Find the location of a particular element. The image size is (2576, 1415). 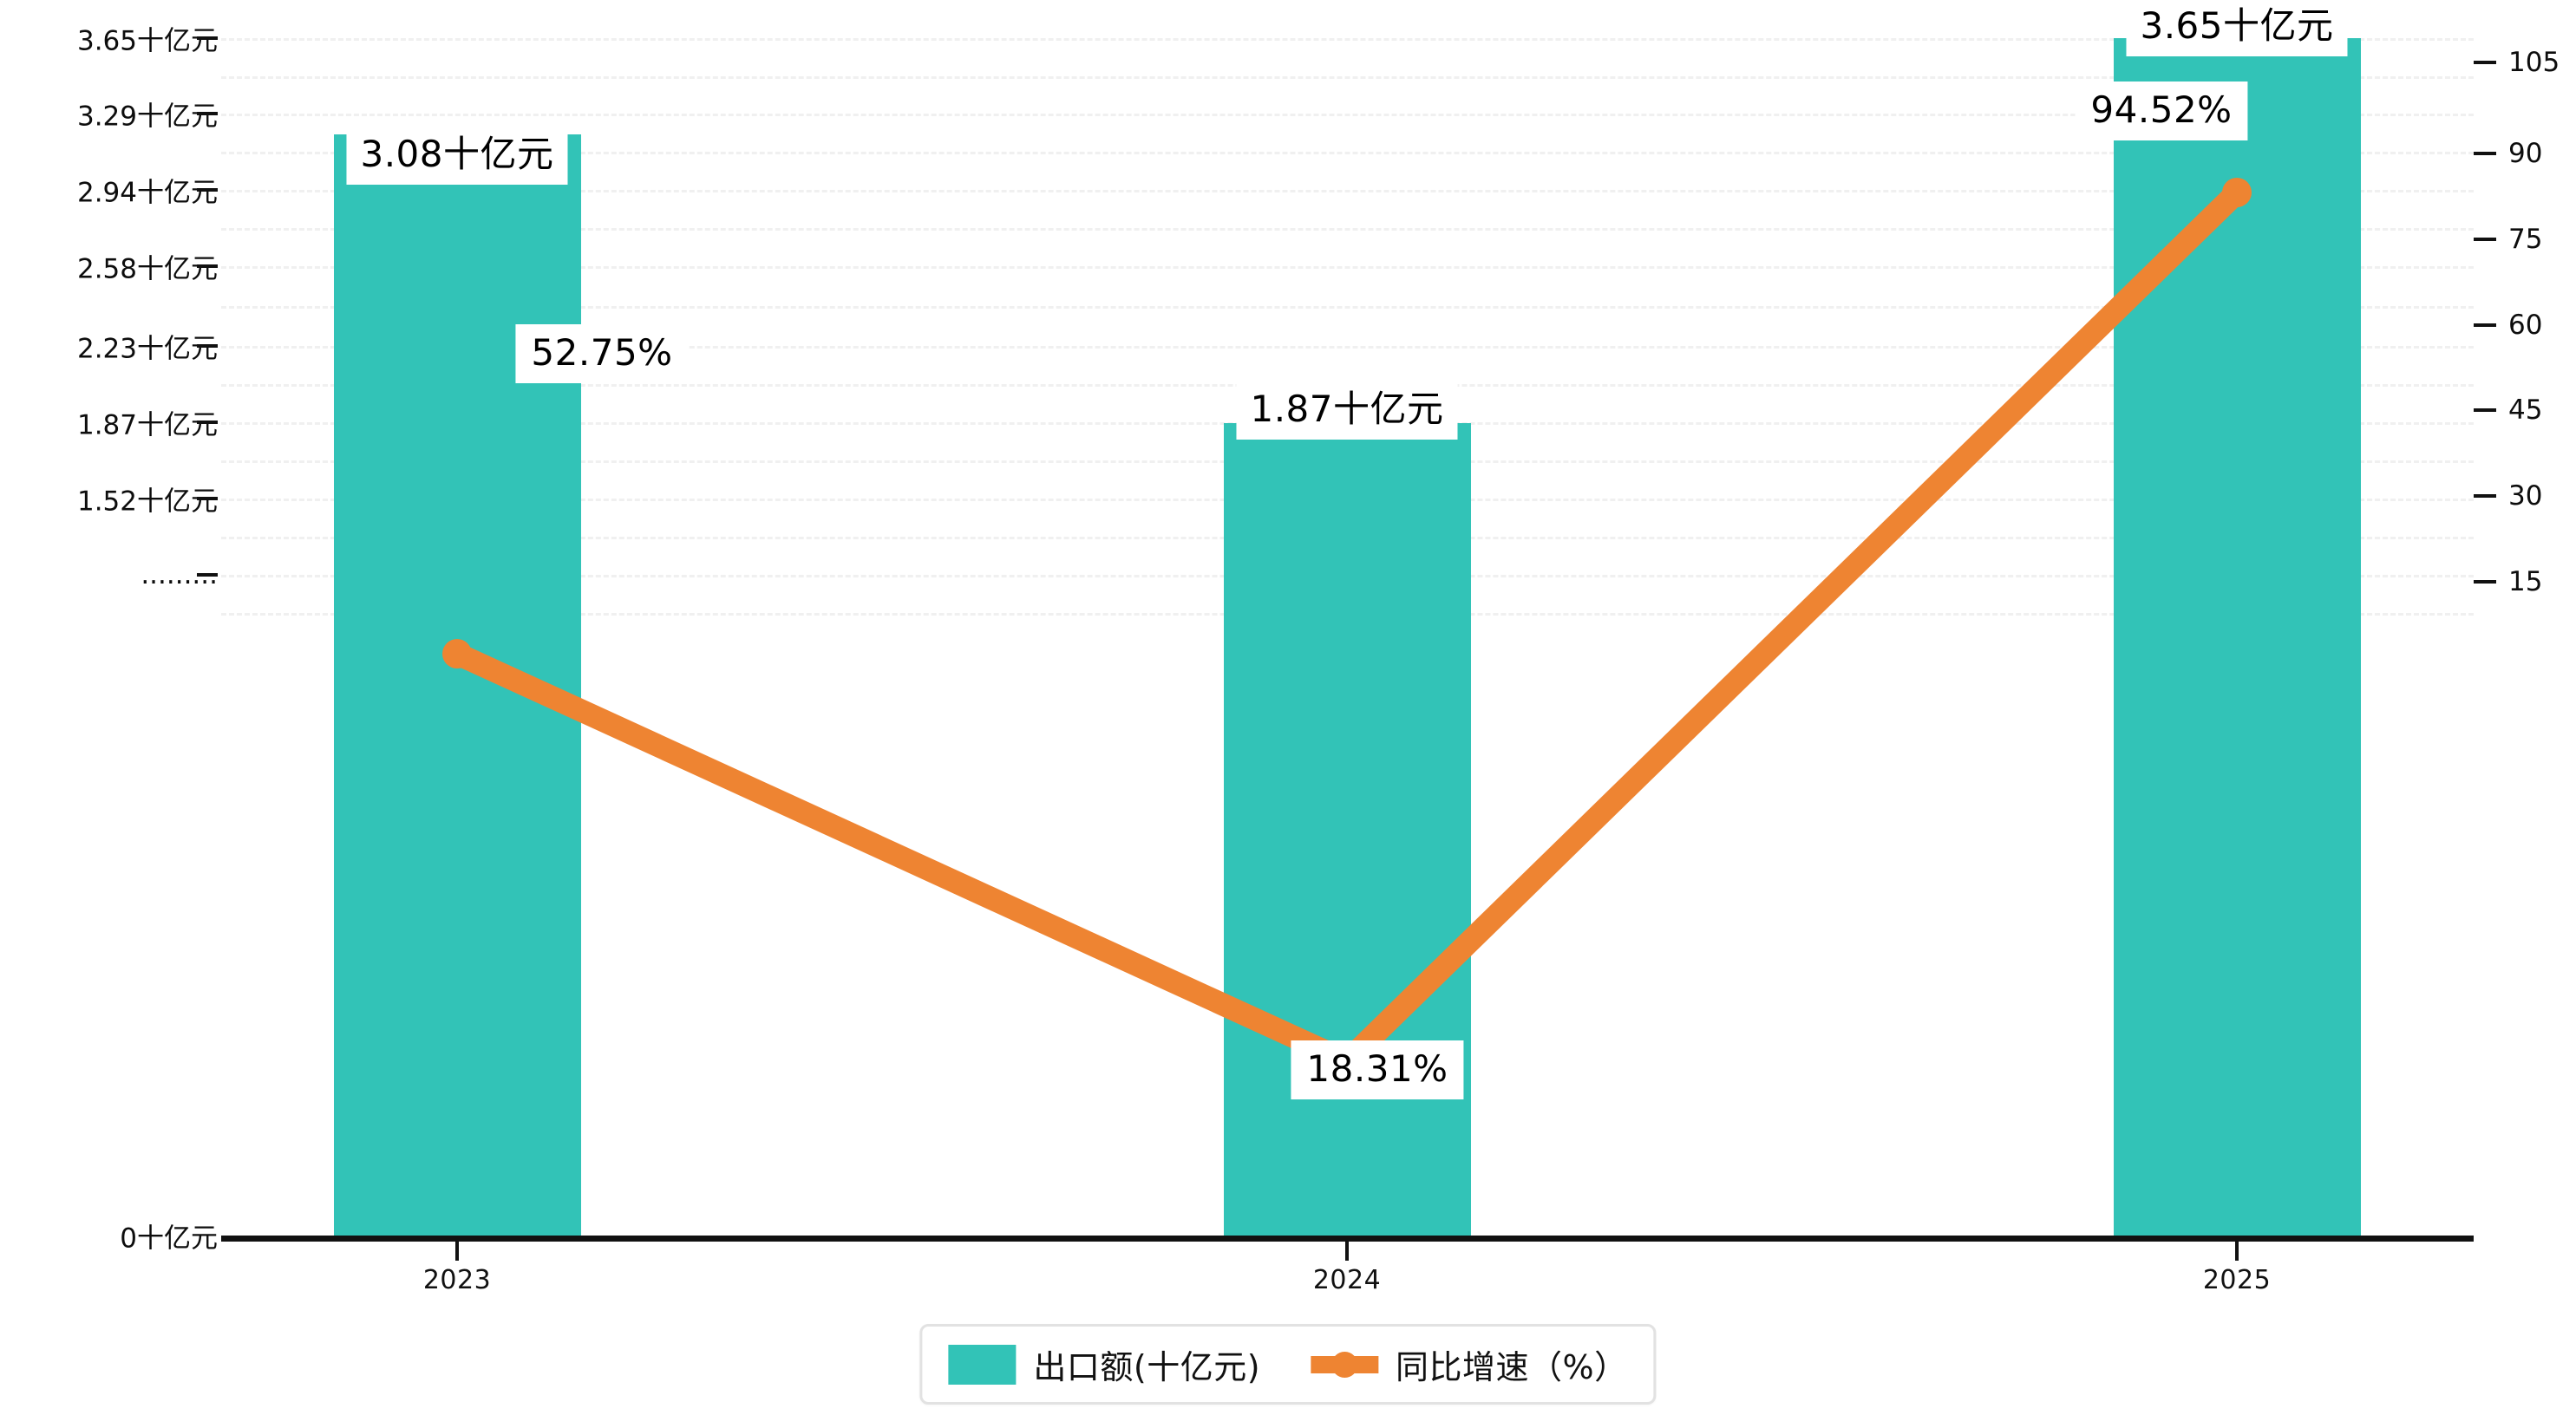

y-axis-left-tick-1: 3.29十亿元 is located at coordinates (110, 114).